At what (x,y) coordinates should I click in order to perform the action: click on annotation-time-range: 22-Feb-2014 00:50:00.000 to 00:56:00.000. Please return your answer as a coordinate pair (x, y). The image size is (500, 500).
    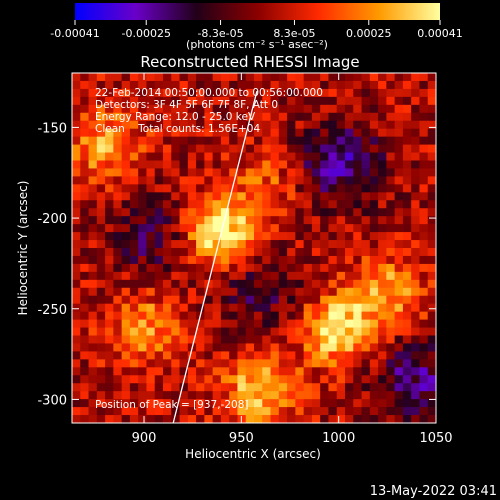
    Looking at the image, I should click on (209, 93).